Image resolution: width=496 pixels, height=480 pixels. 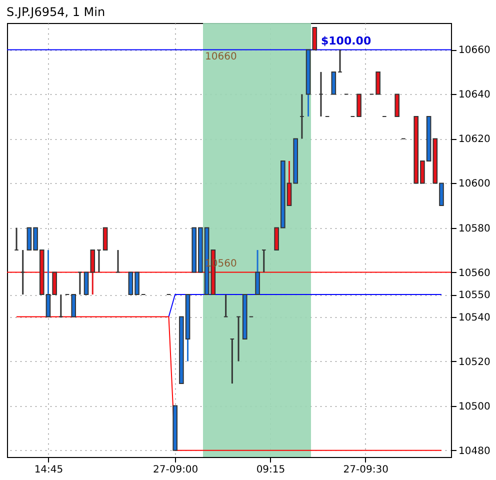 What do you see at coordinates (474, 95) in the screenshot?
I see `y-tick-label: 10640` at bounding box center [474, 95].